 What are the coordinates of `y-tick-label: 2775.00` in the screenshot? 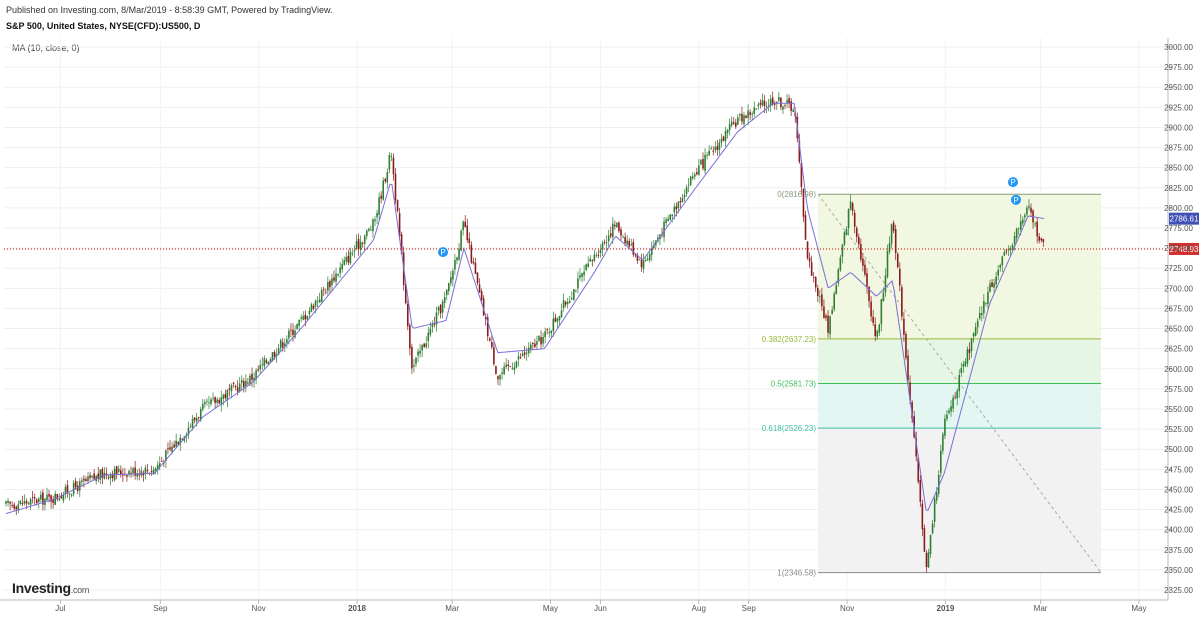 It's located at (1178, 228).